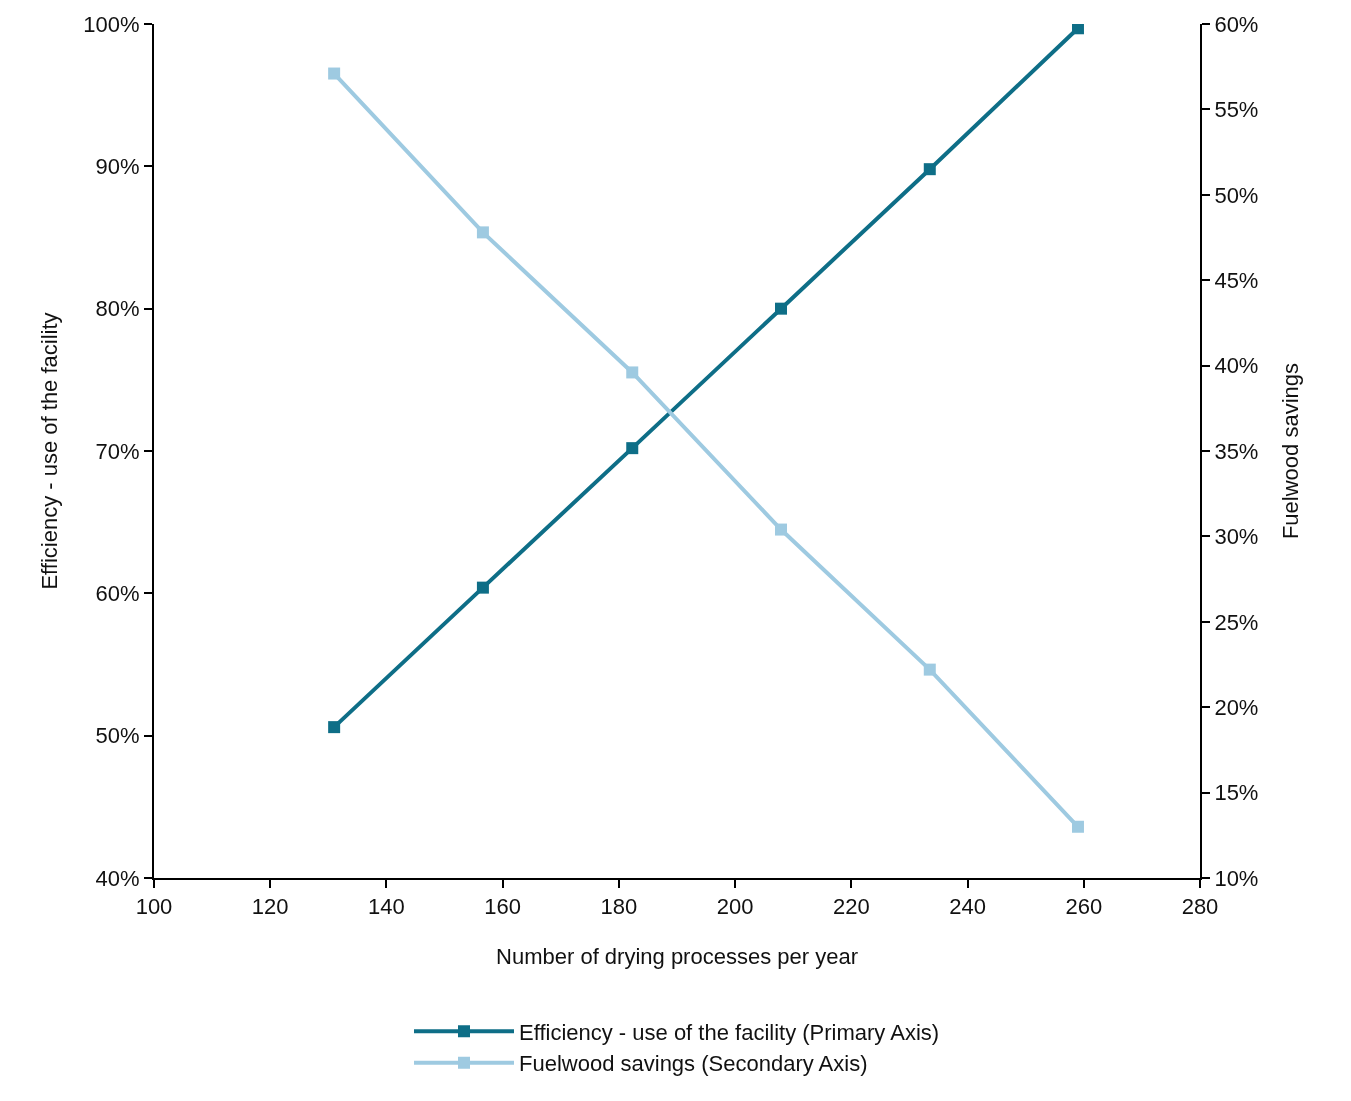 Image resolution: width=1351 pixels, height=1101 pixels. What do you see at coordinates (1236, 110) in the screenshot?
I see `y2-tick-label: 55%` at bounding box center [1236, 110].